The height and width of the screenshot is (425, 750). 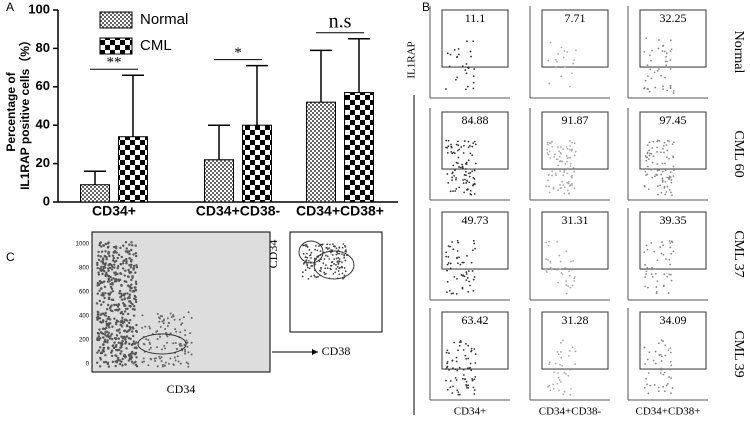 What do you see at coordinates (116, 46) in the screenshot?
I see `legend-swatch` at bounding box center [116, 46].